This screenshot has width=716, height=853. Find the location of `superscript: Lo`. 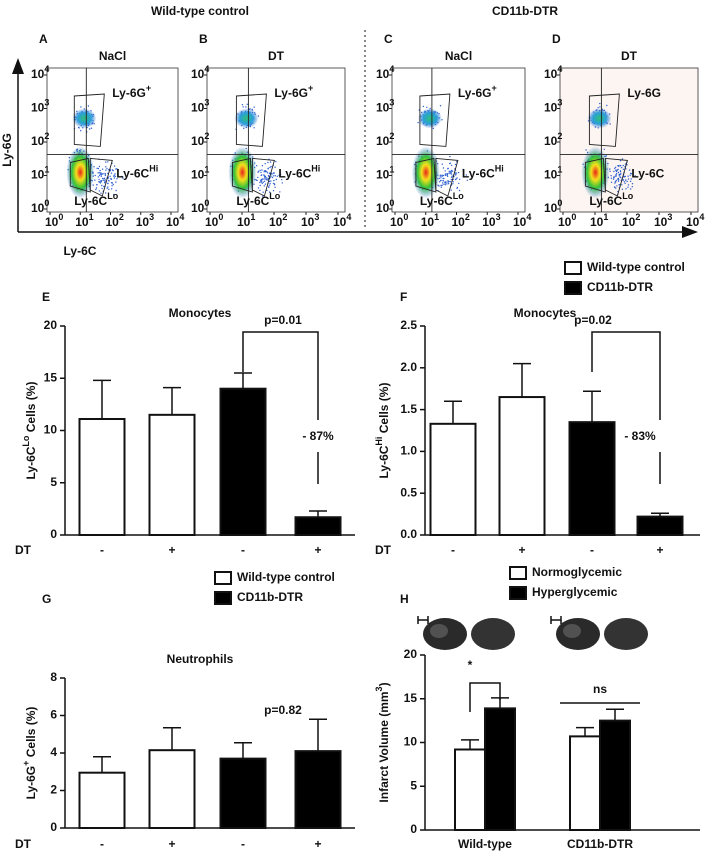

superscript: Lo is located at coordinates (112, 196).